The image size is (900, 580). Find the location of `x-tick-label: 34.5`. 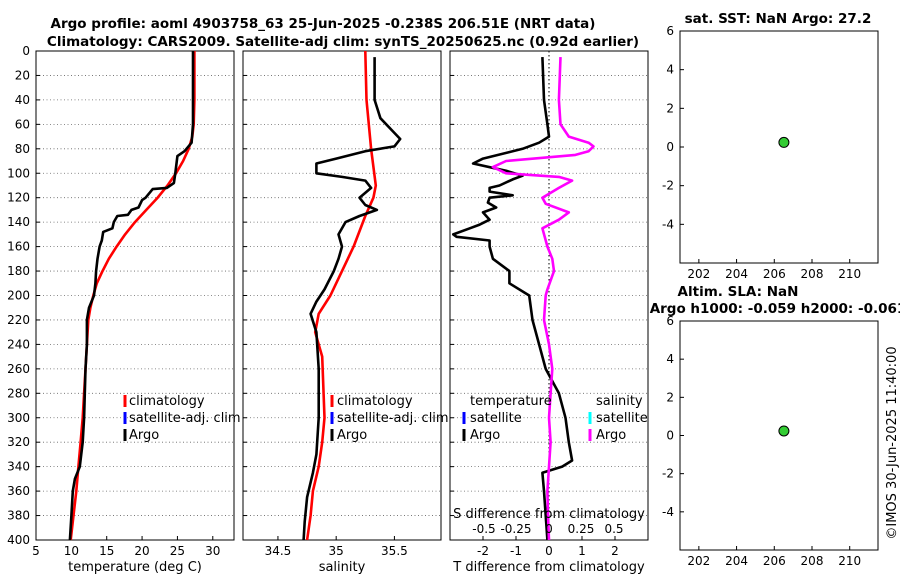

x-tick-label: 34.5 is located at coordinates (278, 551).